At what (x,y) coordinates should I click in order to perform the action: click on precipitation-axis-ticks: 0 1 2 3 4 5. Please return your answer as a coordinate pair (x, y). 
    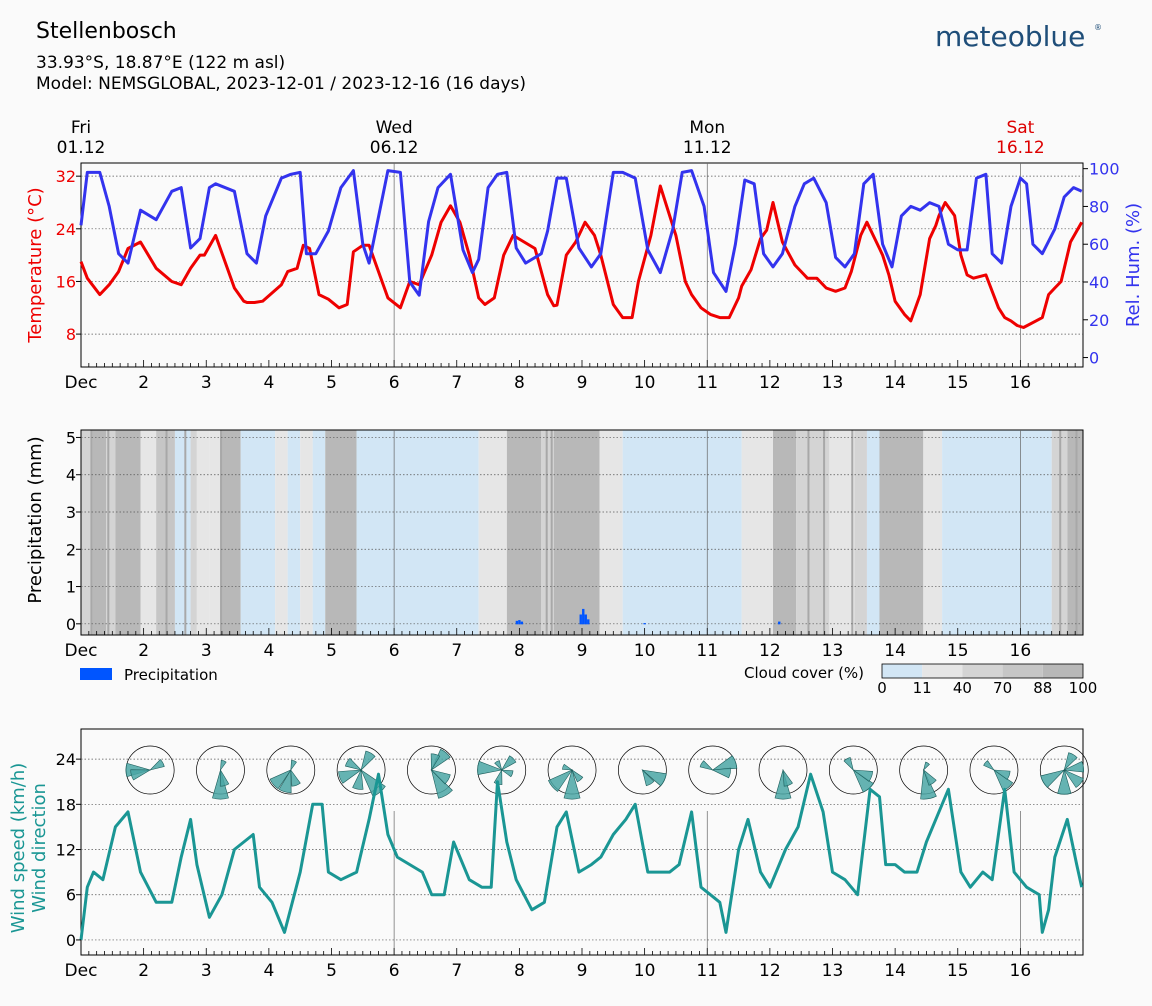
    Looking at the image, I should click on (73, 531).